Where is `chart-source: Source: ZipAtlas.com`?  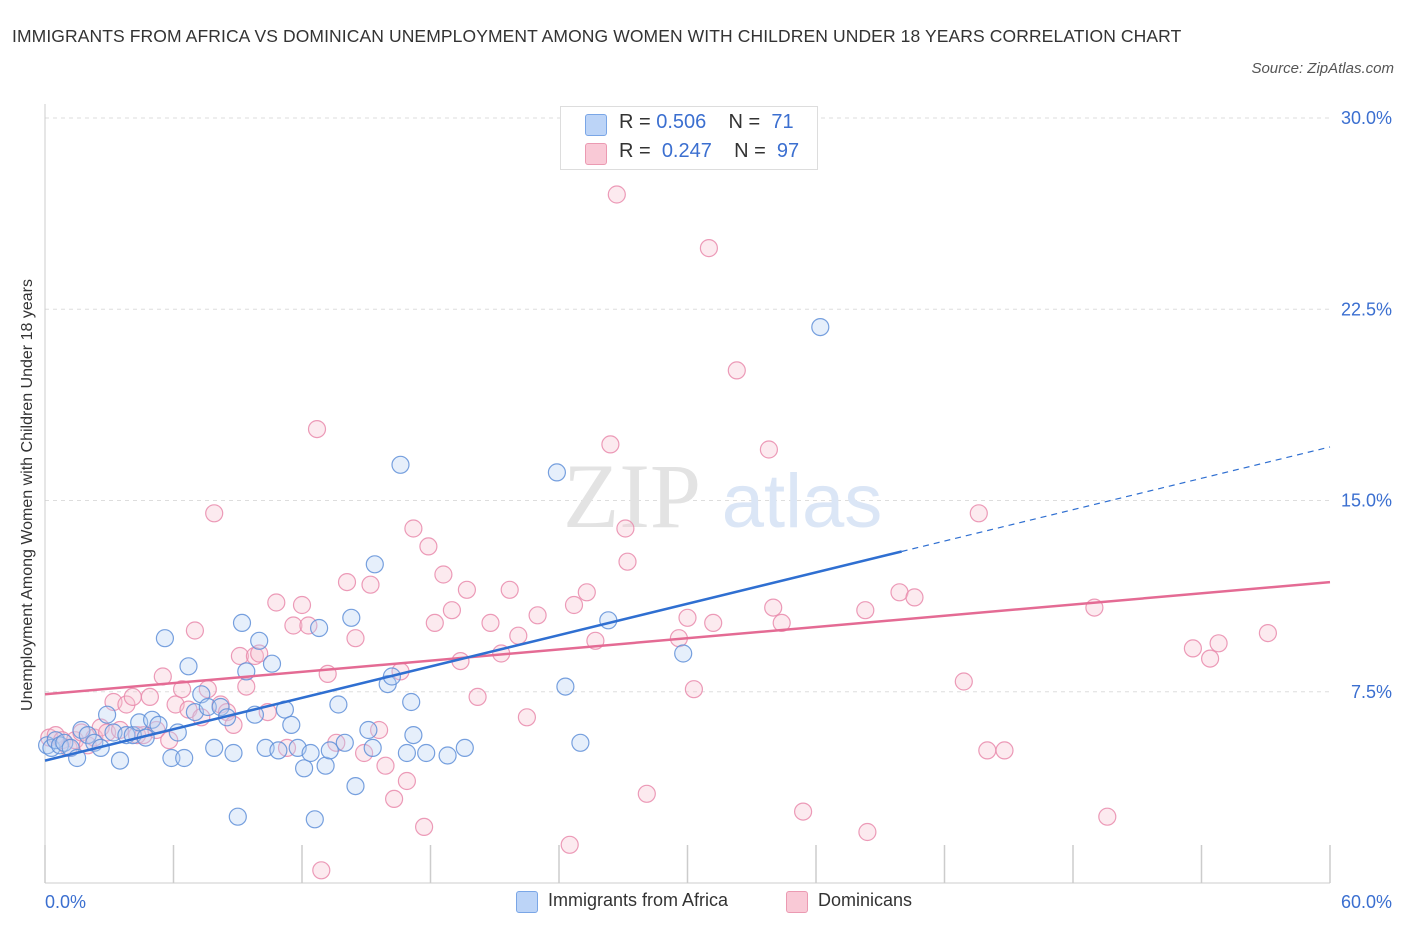
chart-source: Source: ZipAtlas.com is located at coordinates (1322, 68).